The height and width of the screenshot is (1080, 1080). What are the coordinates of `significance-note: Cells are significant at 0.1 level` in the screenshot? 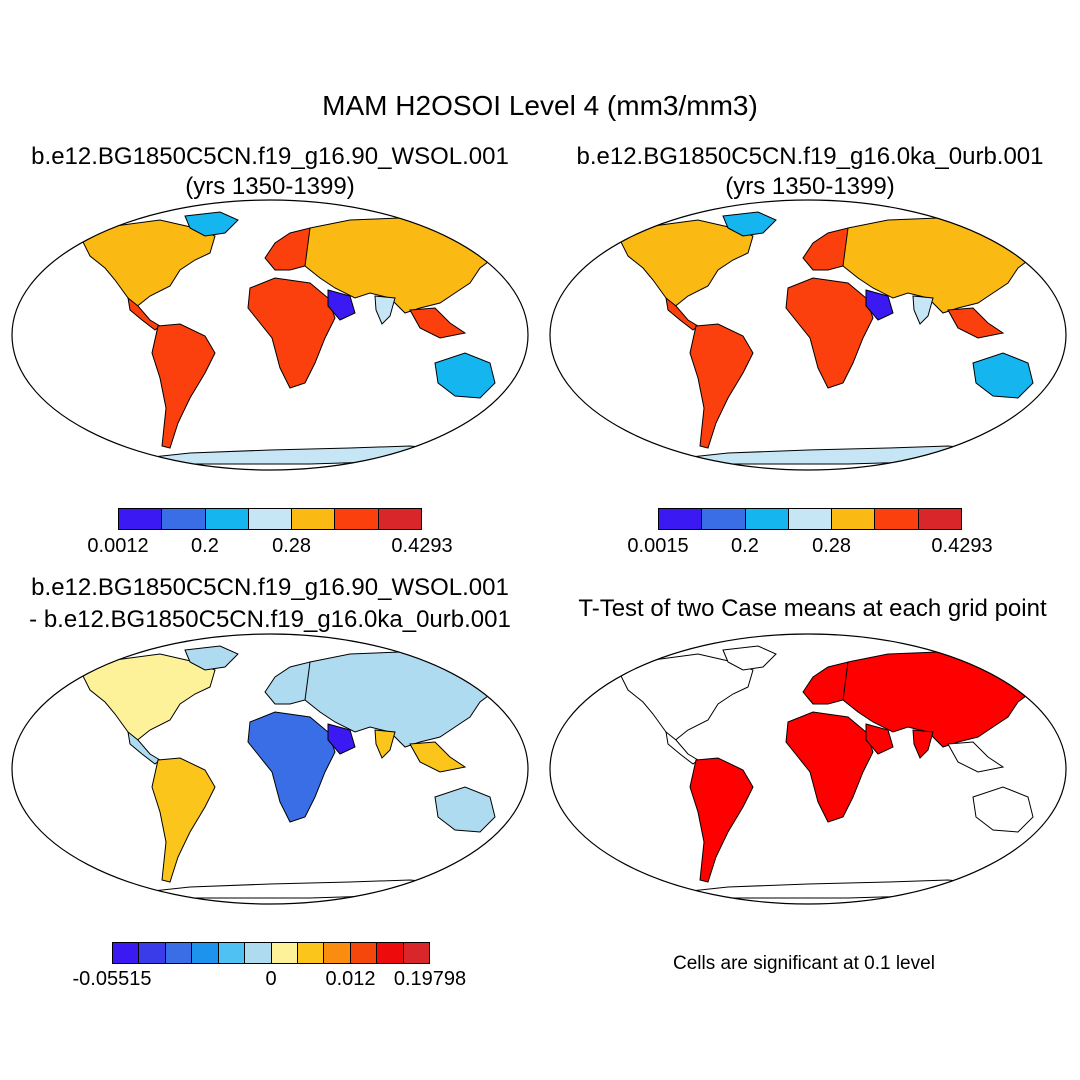 It's located at (804, 963).